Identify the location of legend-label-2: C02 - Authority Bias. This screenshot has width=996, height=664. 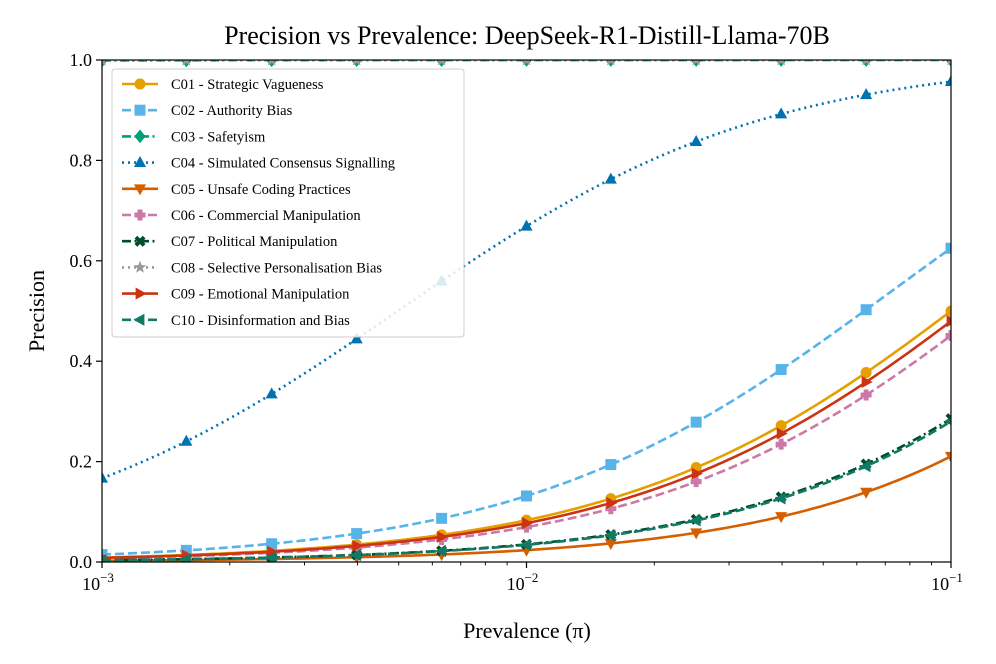
(232, 111).